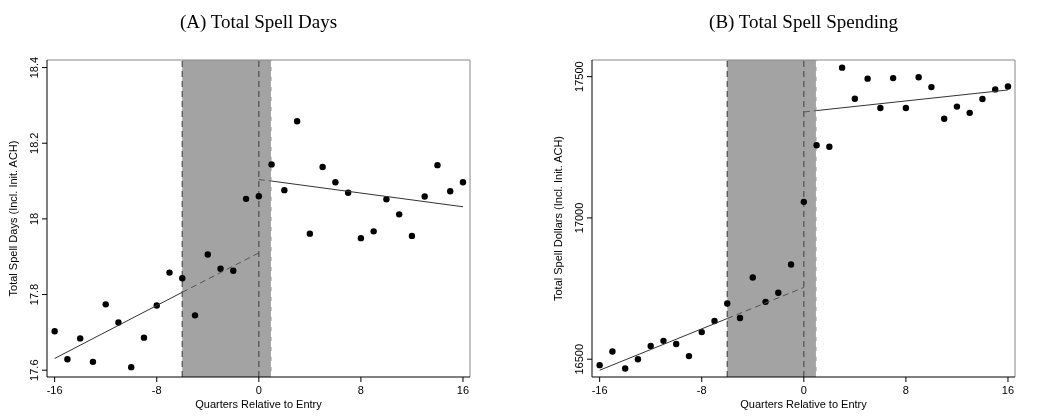 This screenshot has width=1063, height=417. Describe the element at coordinates (34, 370) in the screenshot. I see `y-tick-label: 17.6` at that location.